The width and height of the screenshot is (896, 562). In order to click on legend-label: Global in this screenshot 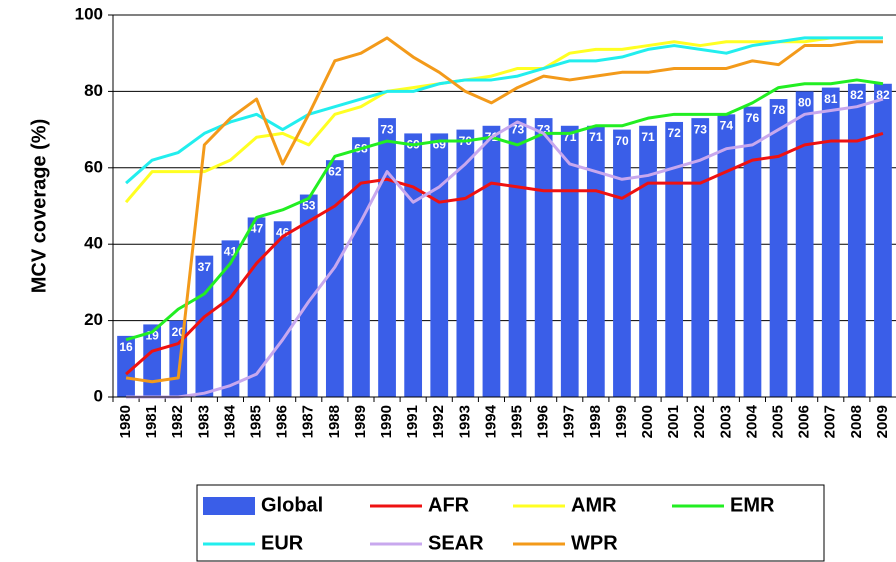, I will do `click(292, 505)`.